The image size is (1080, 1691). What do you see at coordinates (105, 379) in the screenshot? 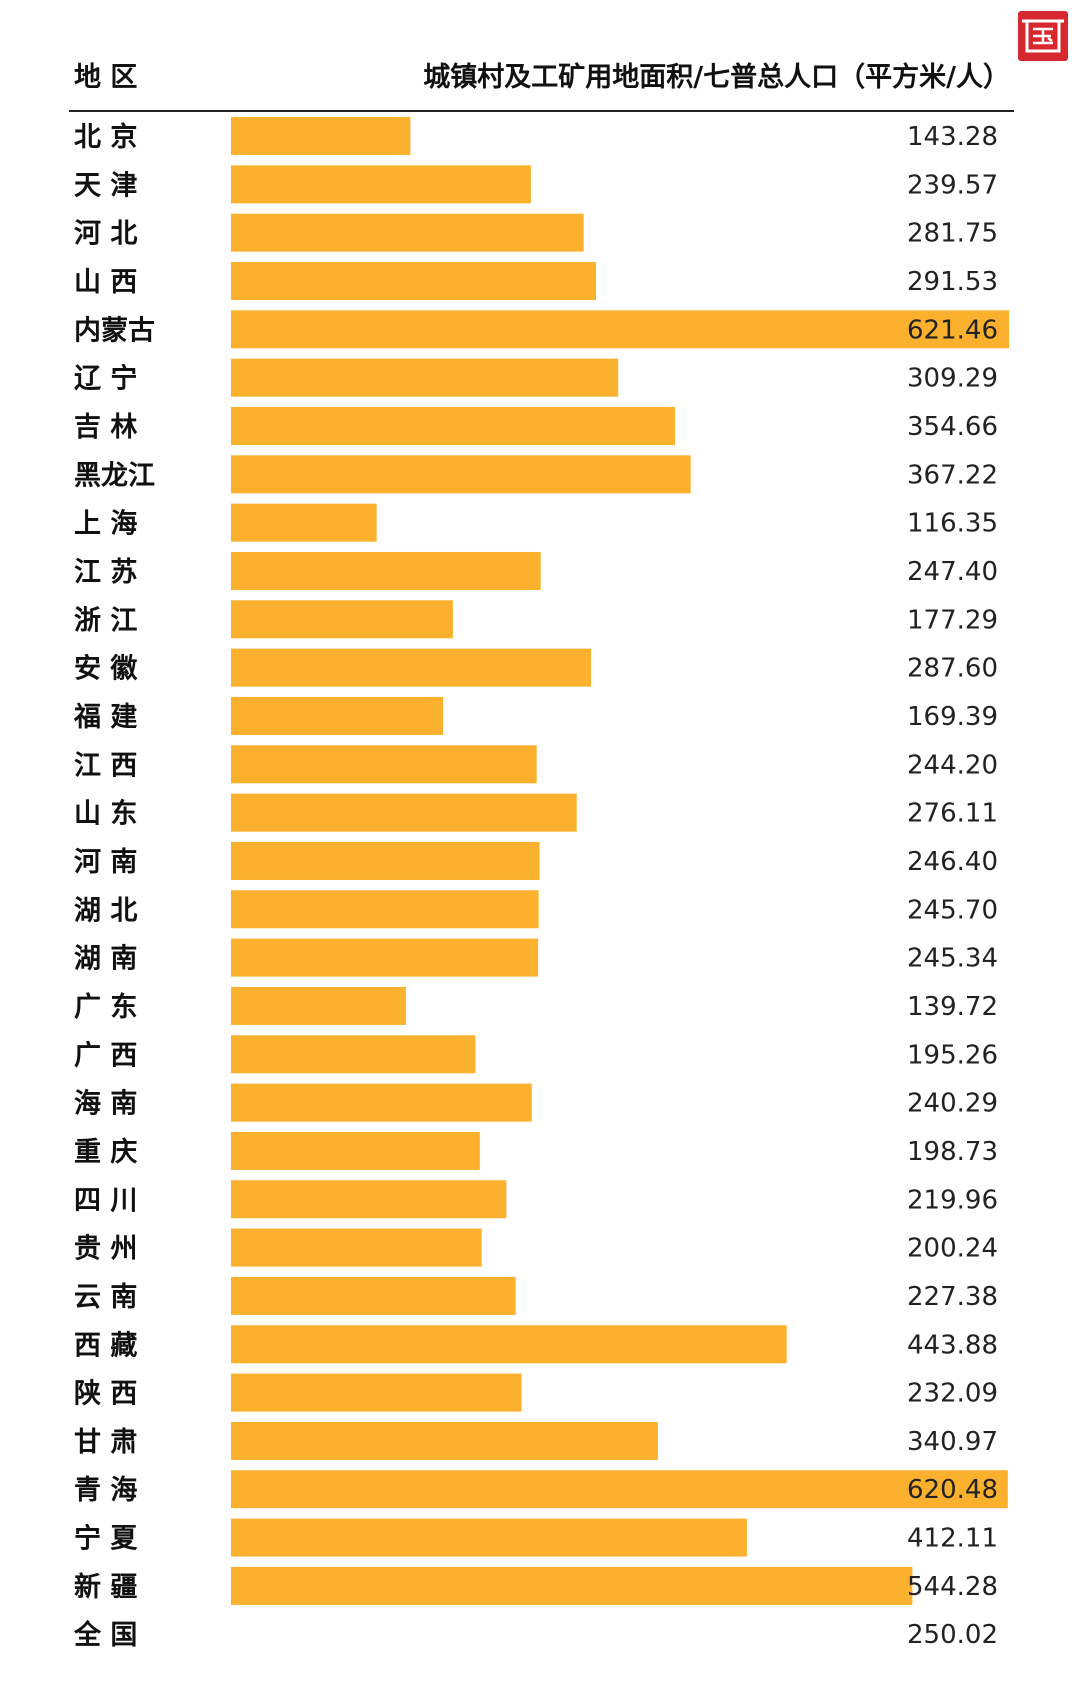
I see `region-label: 辽 宁` at bounding box center [105, 379].